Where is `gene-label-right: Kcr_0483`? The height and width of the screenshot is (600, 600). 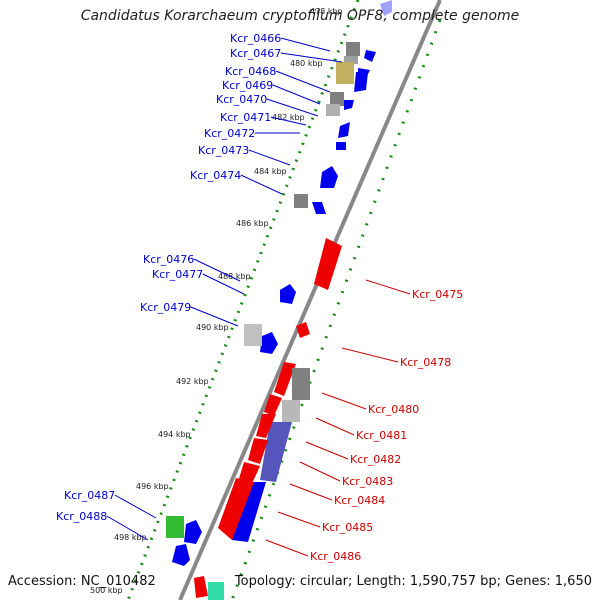 gene-label-right: Kcr_0483 is located at coordinates (367, 481).